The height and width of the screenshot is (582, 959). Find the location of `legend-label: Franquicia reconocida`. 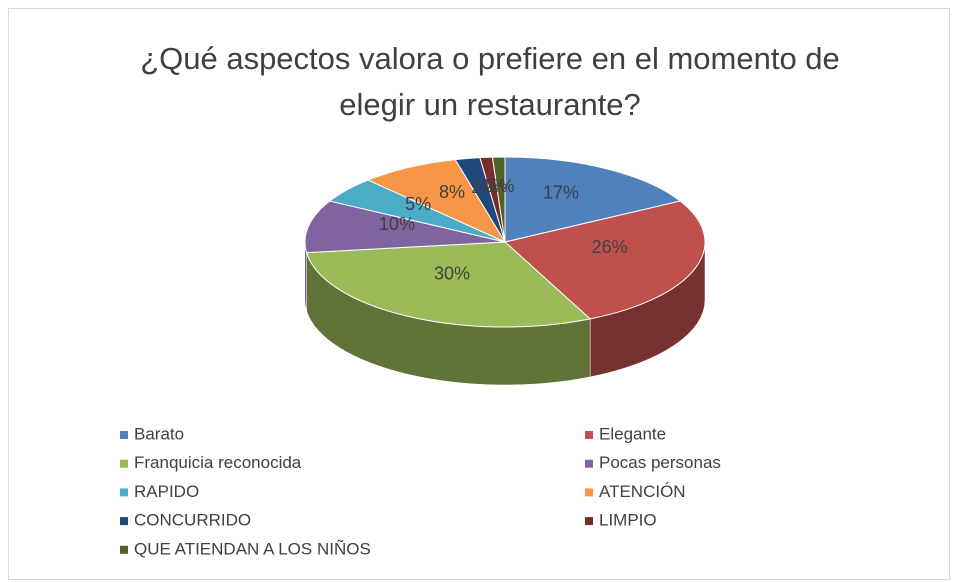

legend-label: Franquicia reconocida is located at coordinates (218, 462).